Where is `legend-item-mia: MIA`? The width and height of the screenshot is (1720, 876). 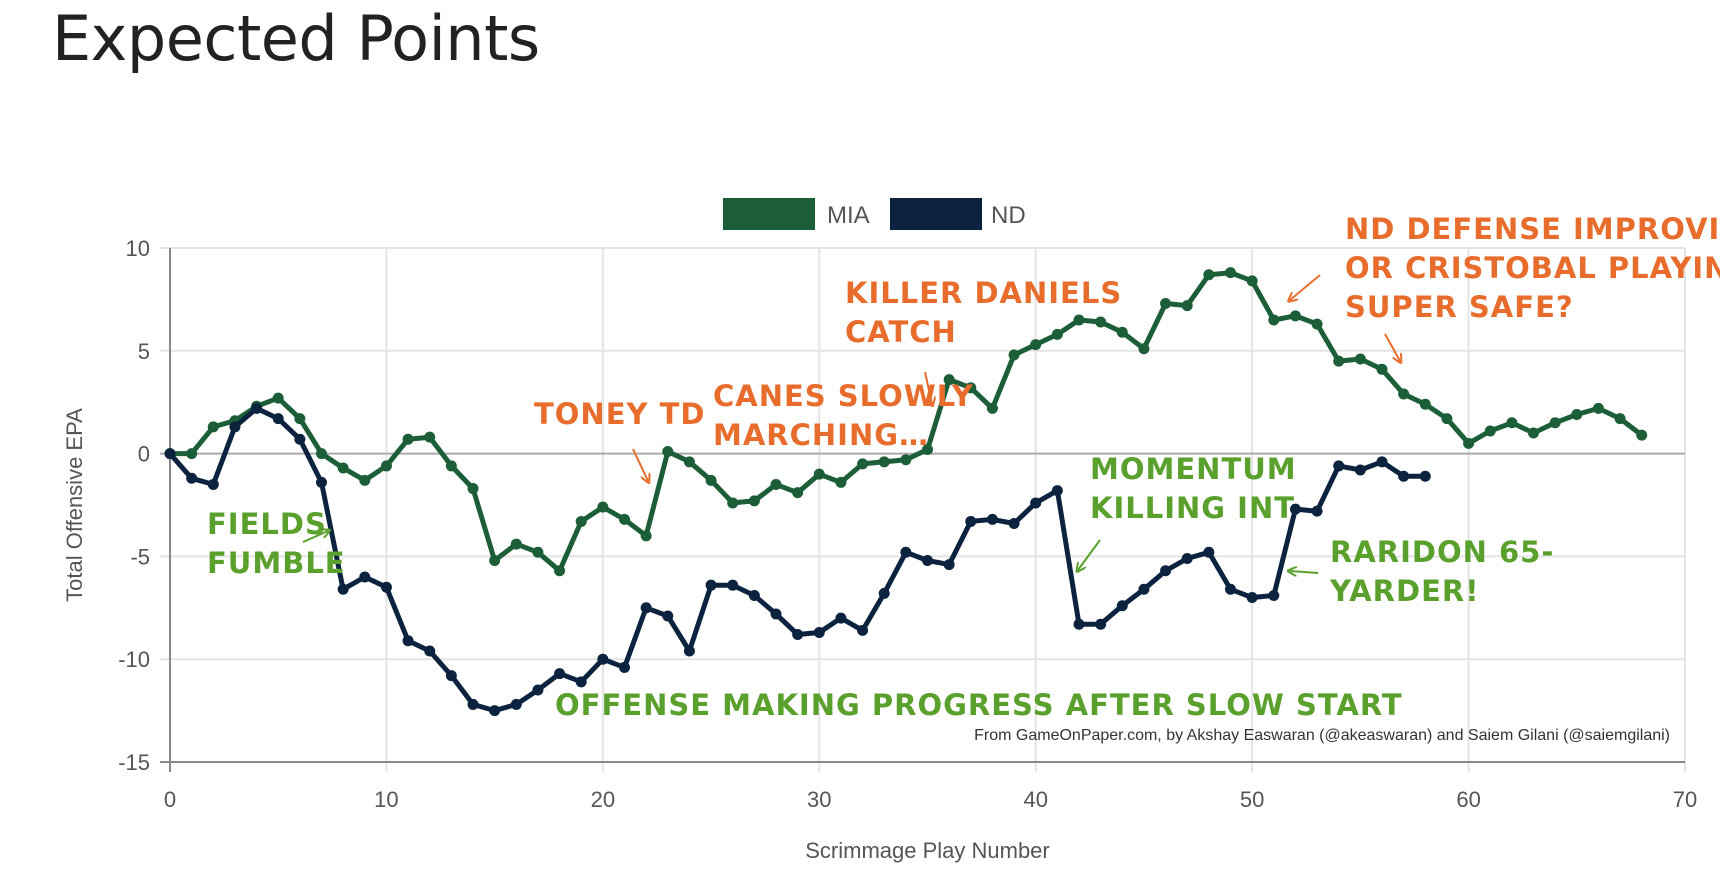 legend-item-mia: MIA is located at coordinates (796, 214).